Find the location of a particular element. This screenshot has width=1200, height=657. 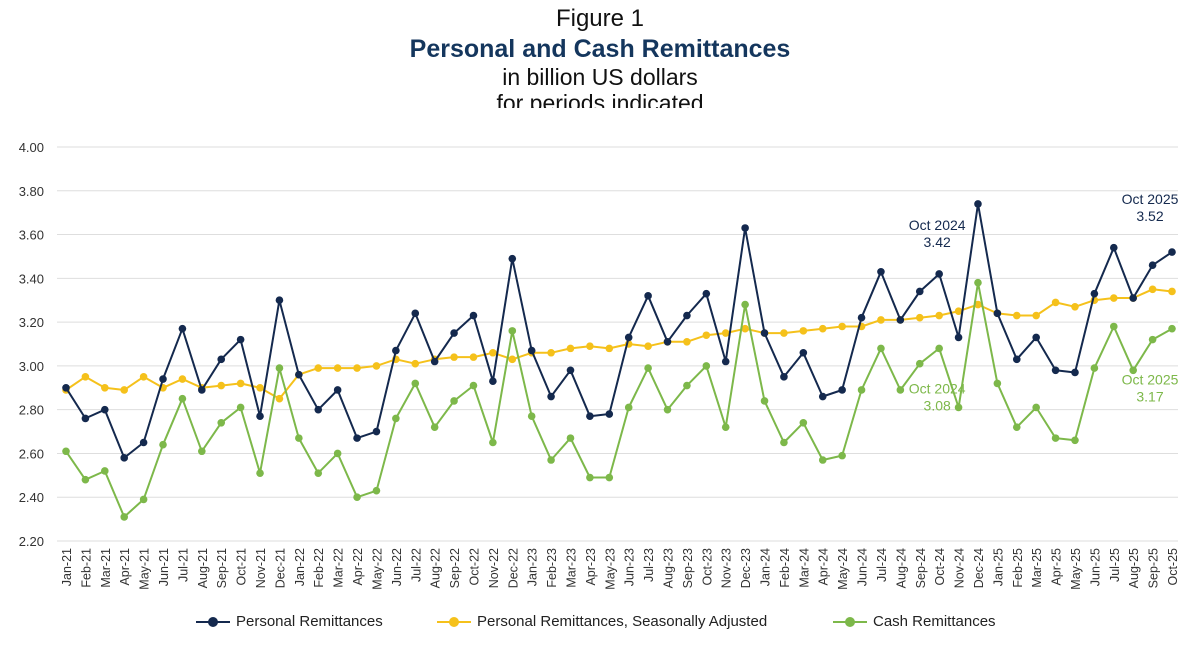

y-tick-label: 2.20 is located at coordinates (31, 541).